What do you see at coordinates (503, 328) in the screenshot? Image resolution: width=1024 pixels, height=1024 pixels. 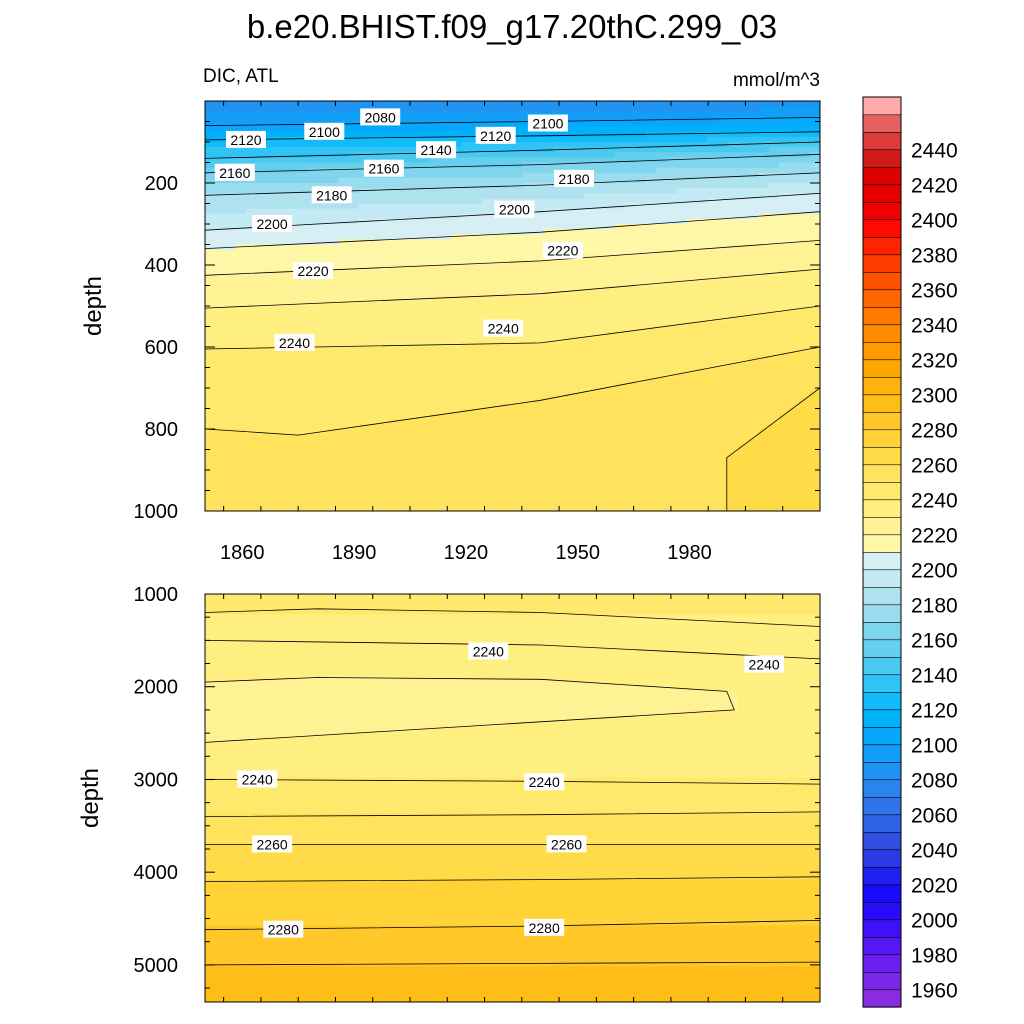 I see `contour-label-bg` at bounding box center [503, 328].